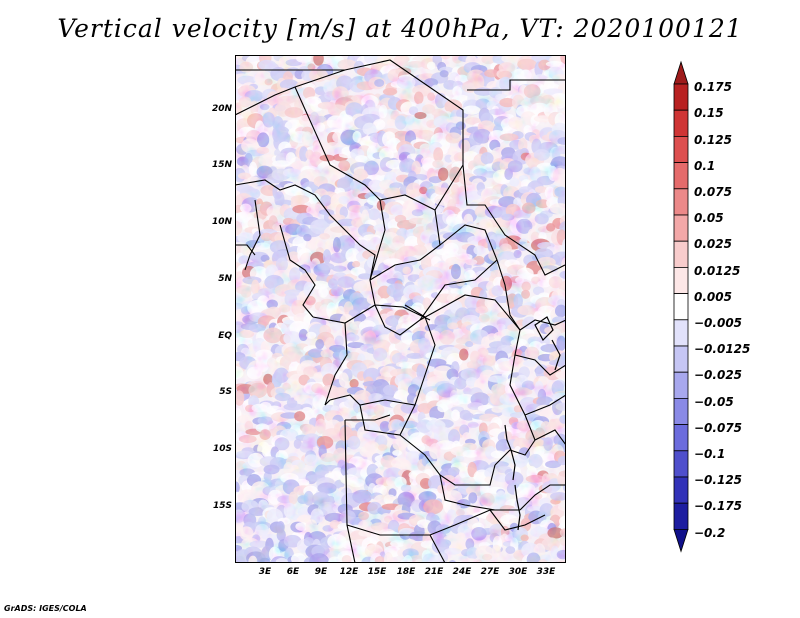 Image resolution: width=800 pixels, height=618 pixels. I want to click on colorbar-label: −0.175, so click(718, 506).